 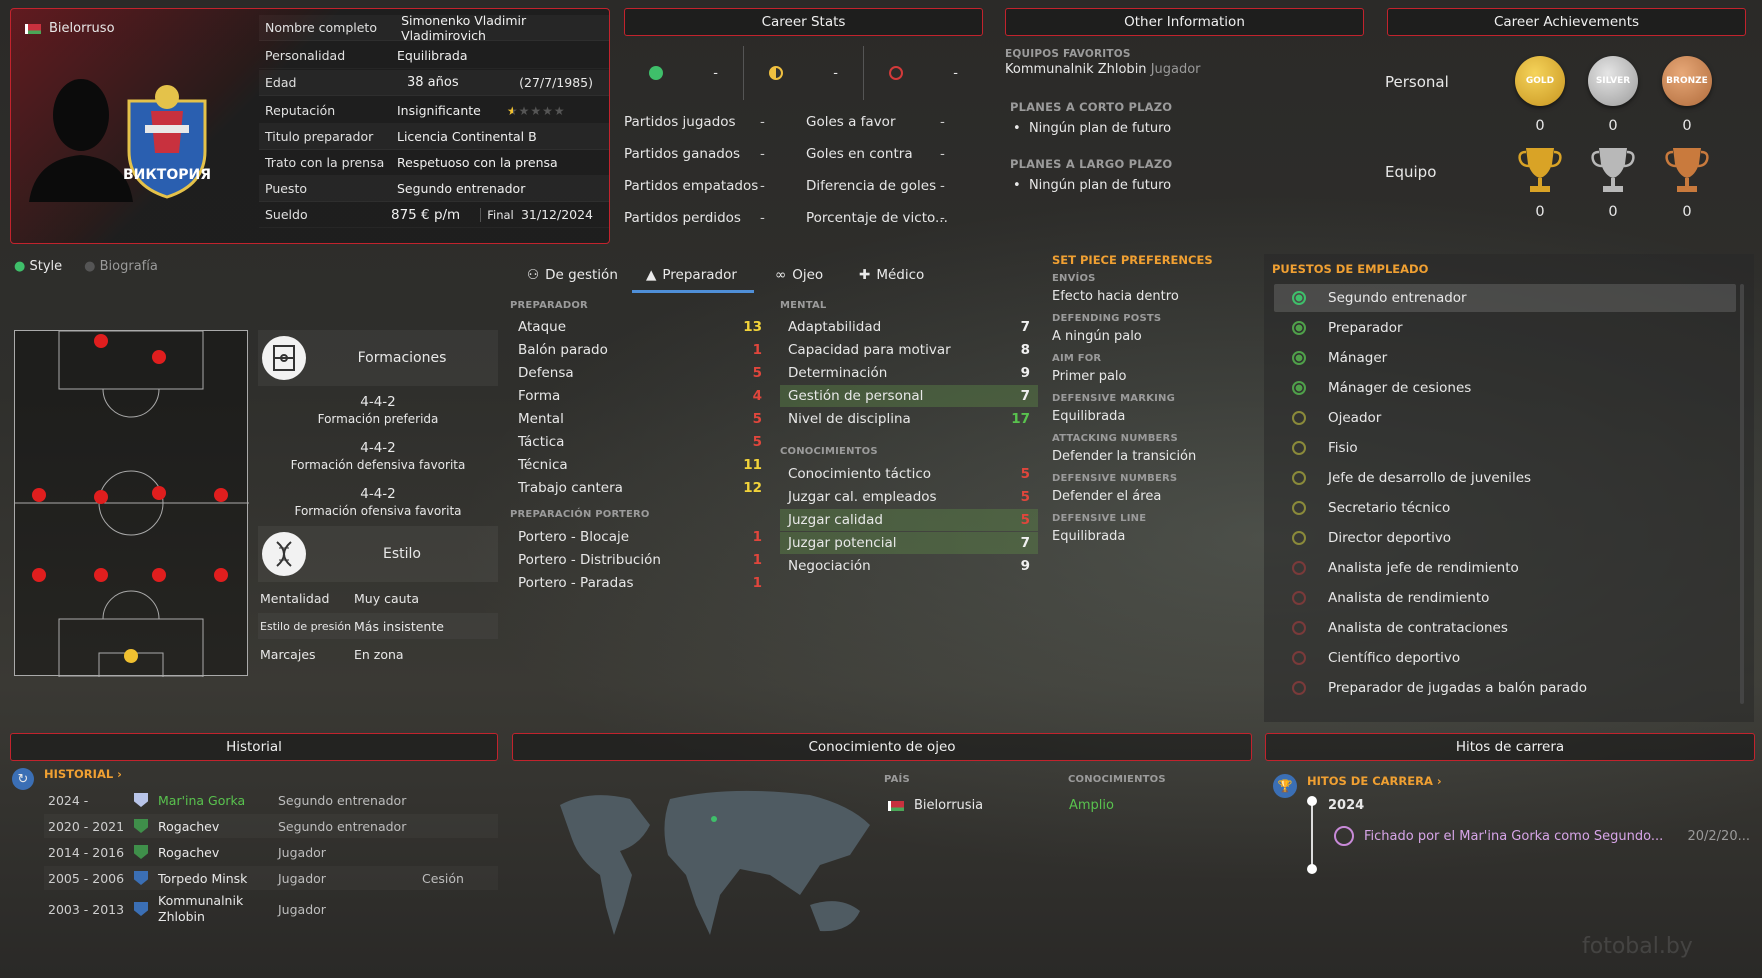 What do you see at coordinates (1505, 658) in the screenshot?
I see `staff-role-item: Científico deportivo` at bounding box center [1505, 658].